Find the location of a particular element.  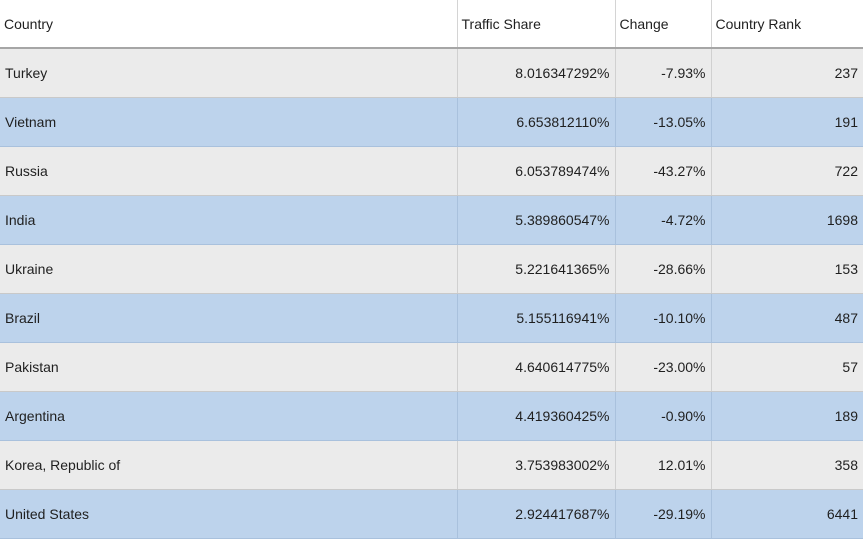

country-cell: Russia is located at coordinates (229, 171).